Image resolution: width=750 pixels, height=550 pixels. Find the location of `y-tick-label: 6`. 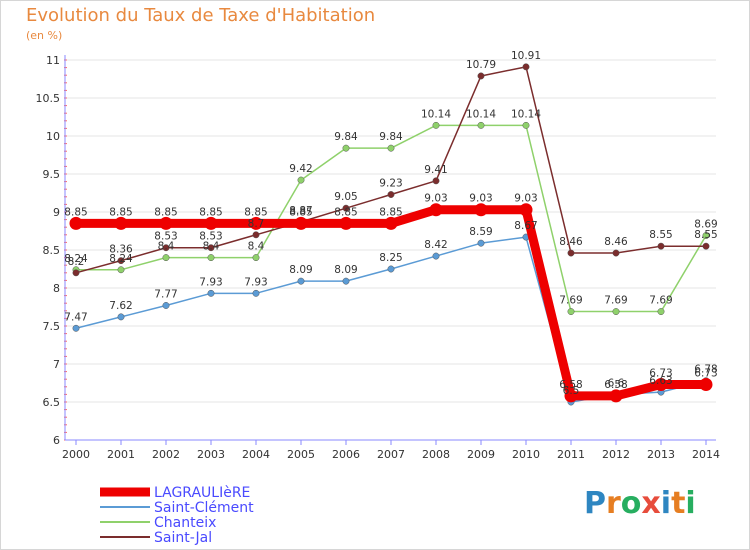

y-tick-label: 6 is located at coordinates (56, 440).